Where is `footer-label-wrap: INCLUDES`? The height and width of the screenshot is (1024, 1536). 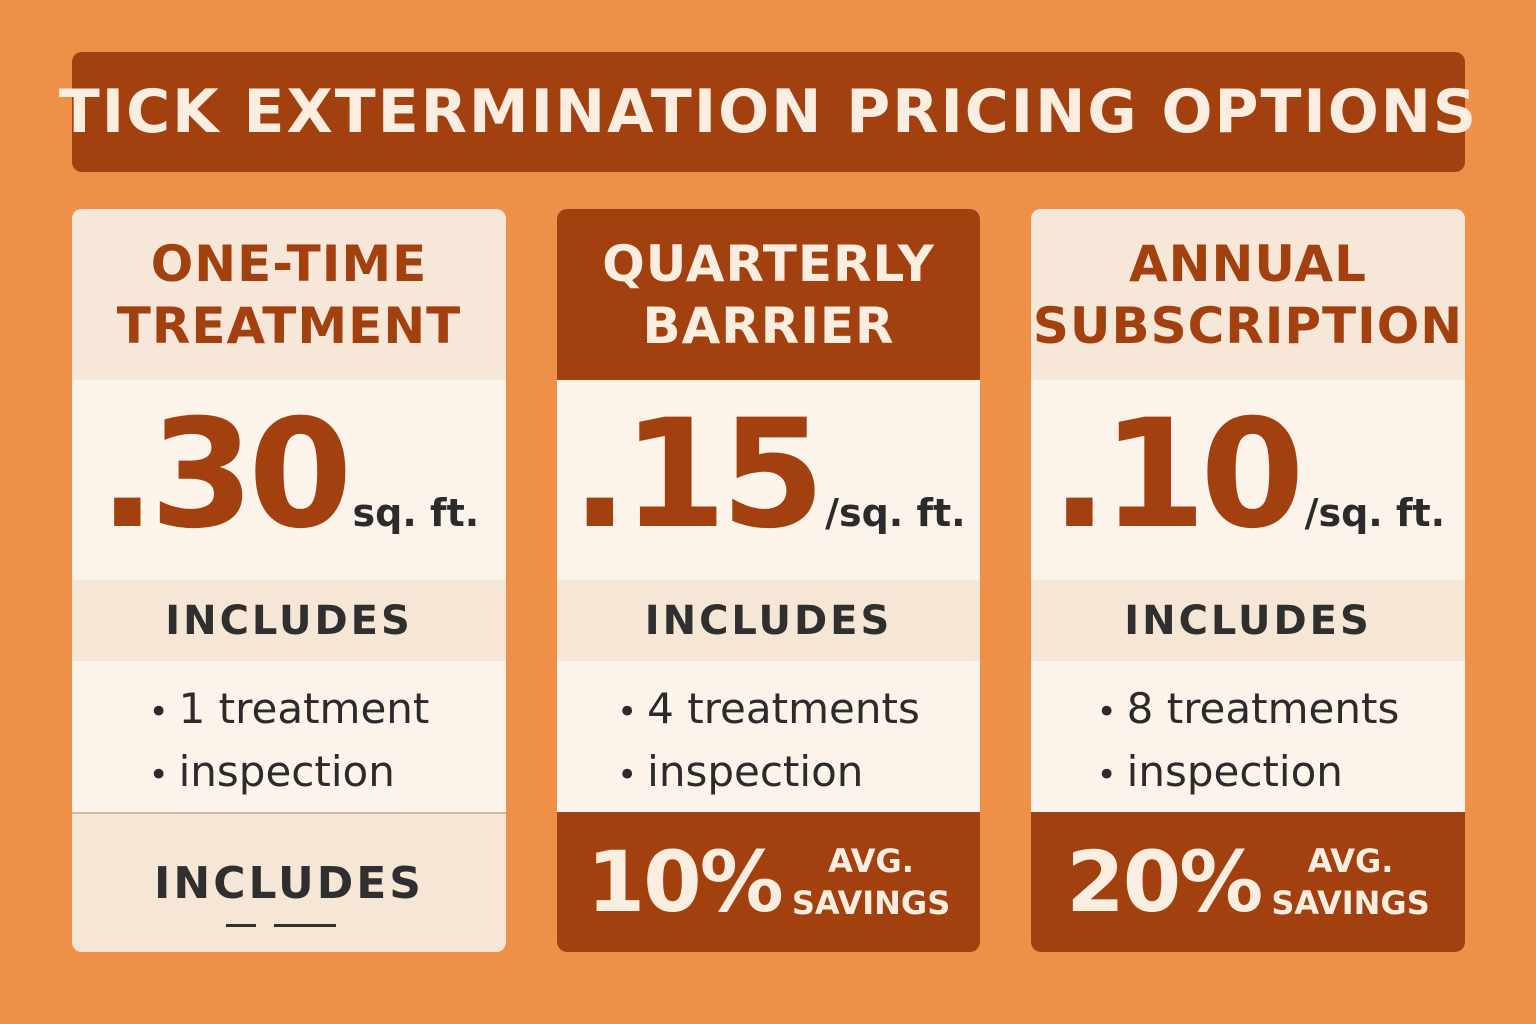 footer-label-wrap: INCLUDES is located at coordinates (289, 892).